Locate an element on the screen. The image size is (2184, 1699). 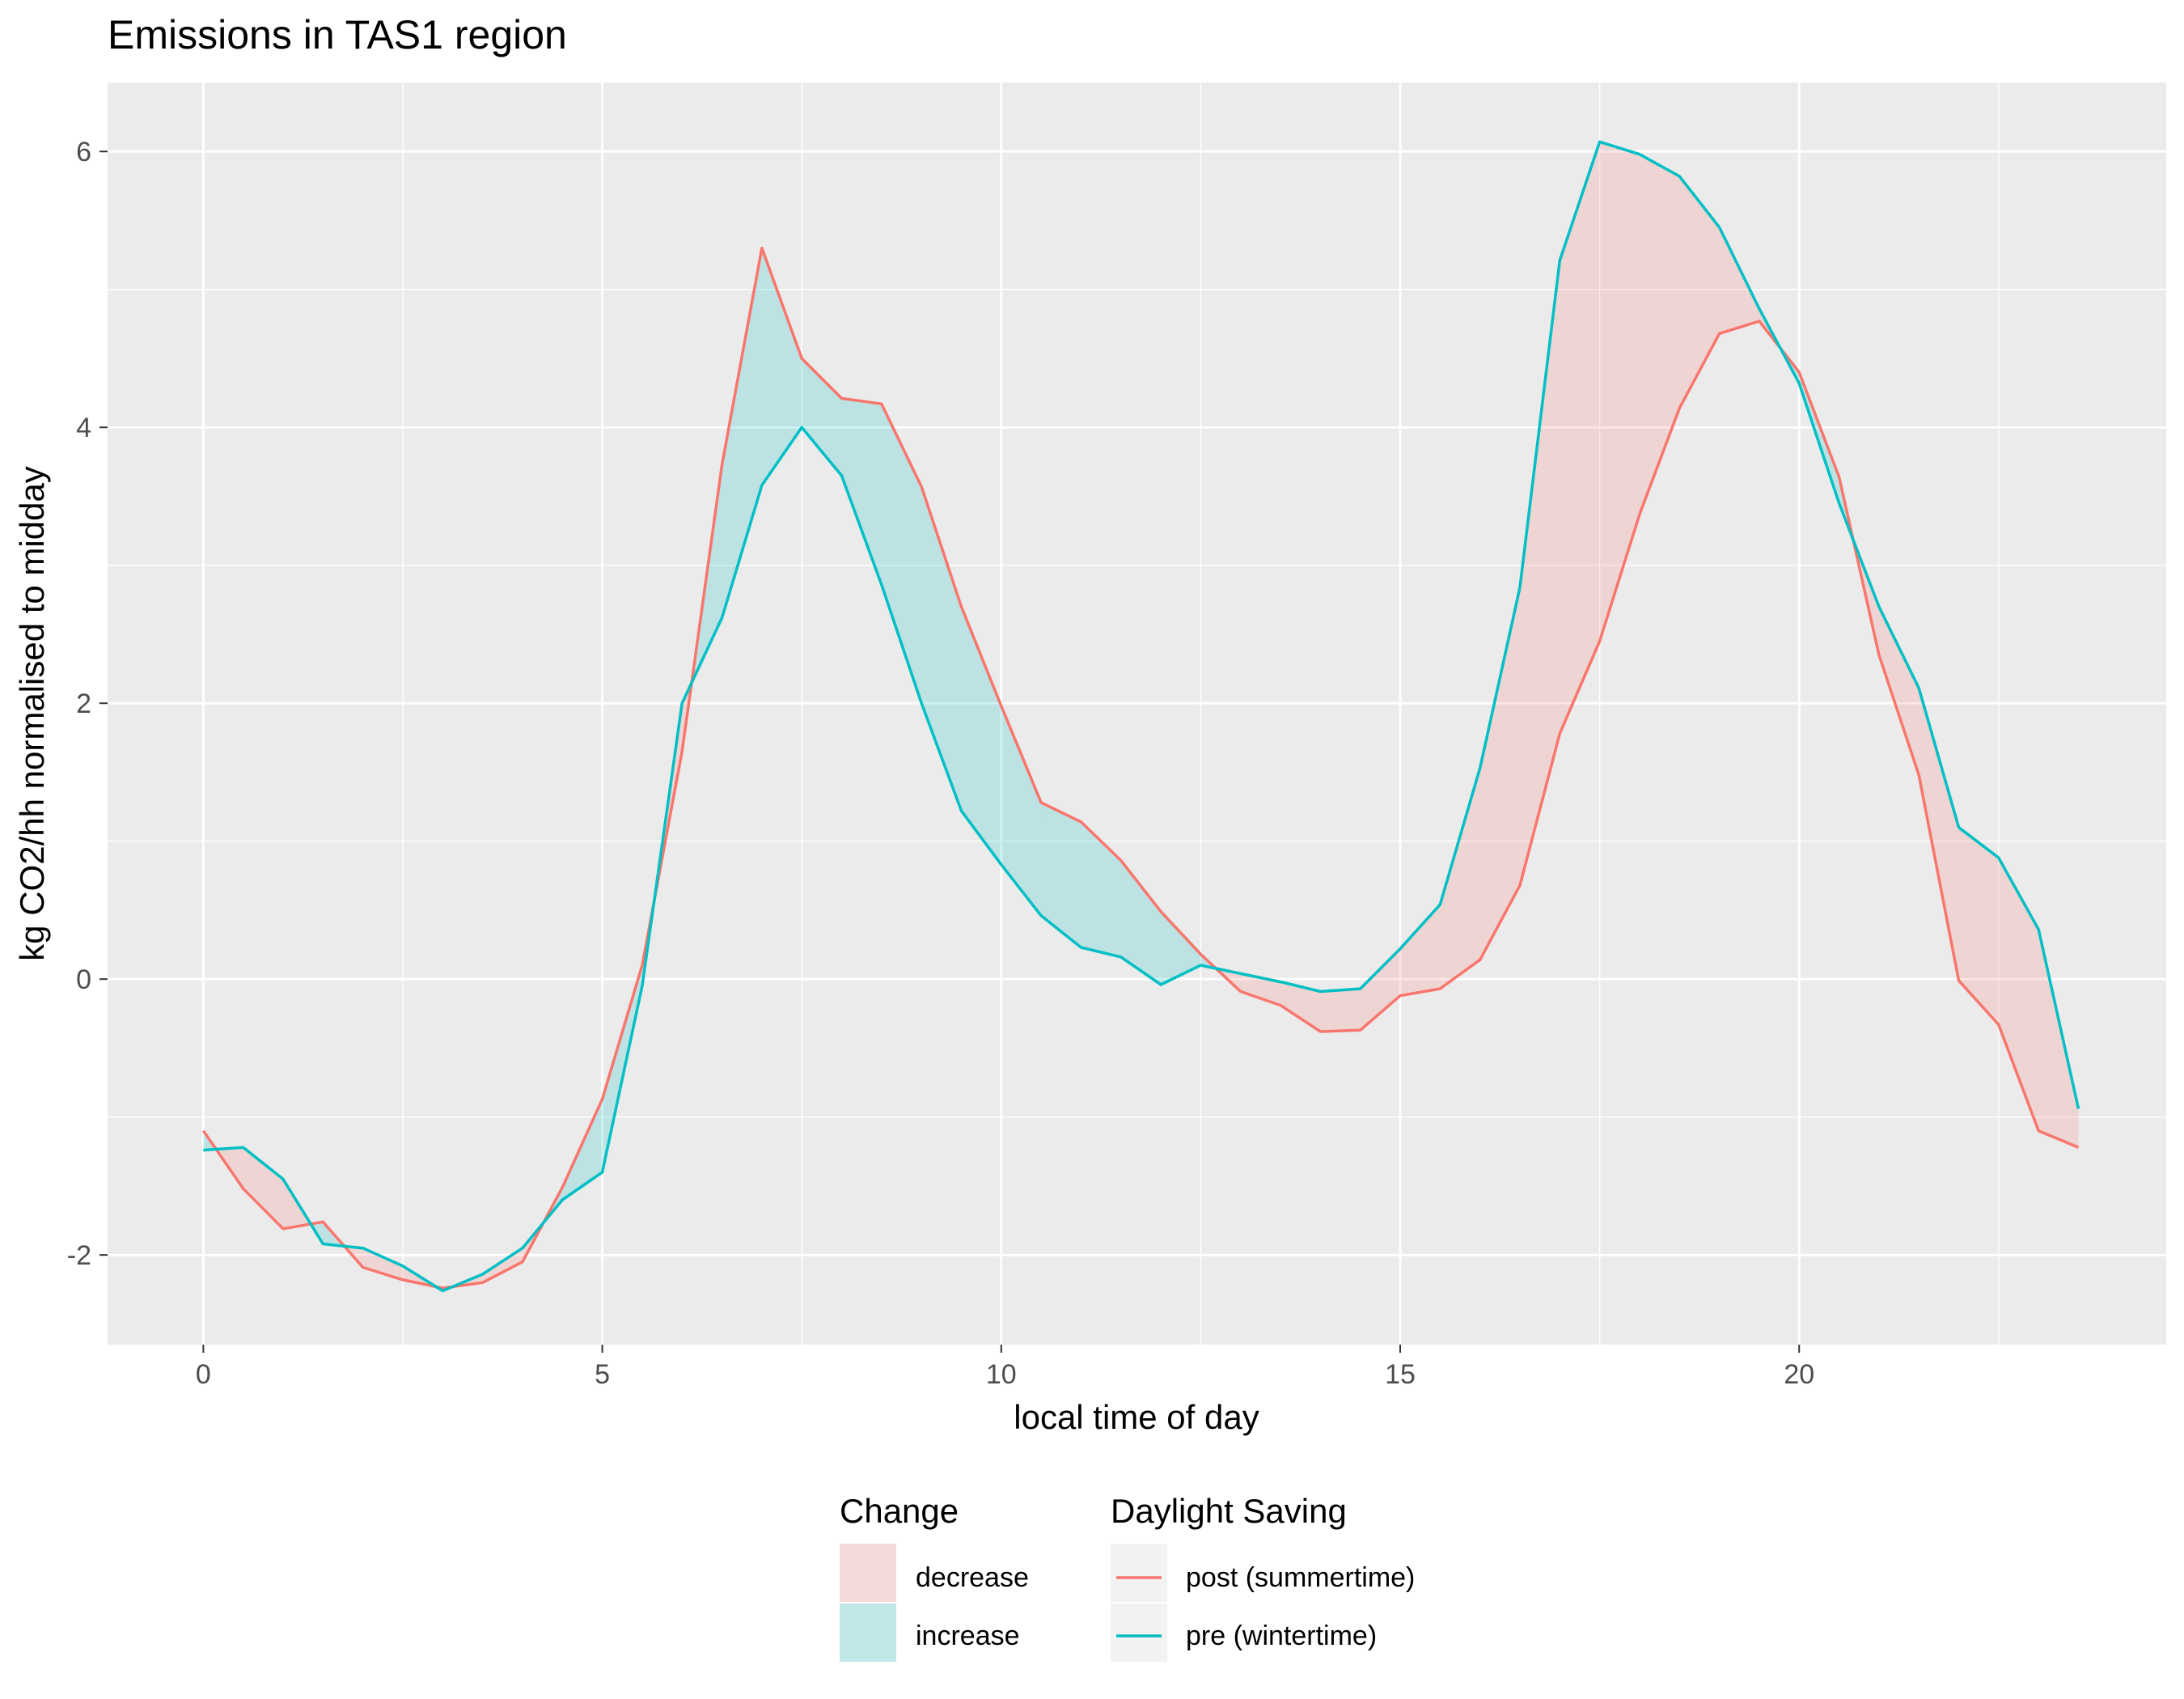
legend-label-pre: pre (wintertime) is located at coordinates (1281, 1636).